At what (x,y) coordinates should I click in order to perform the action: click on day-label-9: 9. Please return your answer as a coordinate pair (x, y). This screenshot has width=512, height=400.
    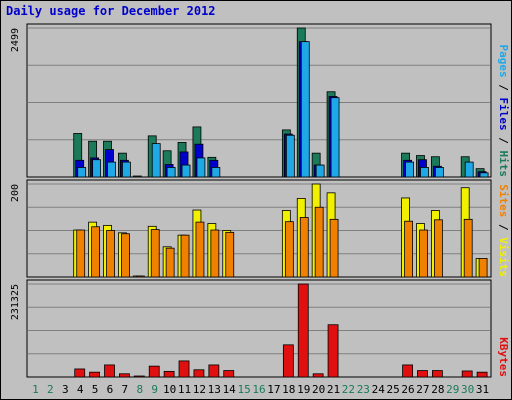
    Looking at the image, I should click on (154, 389).